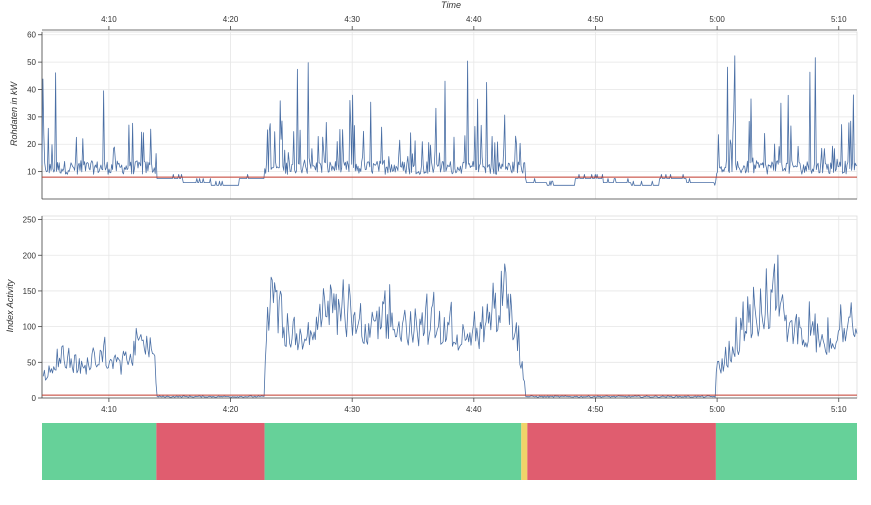 This screenshot has width=871, height=505. Describe the element at coordinates (596, 19) in the screenshot. I see `top-axis-tick-label: 4:50` at that location.